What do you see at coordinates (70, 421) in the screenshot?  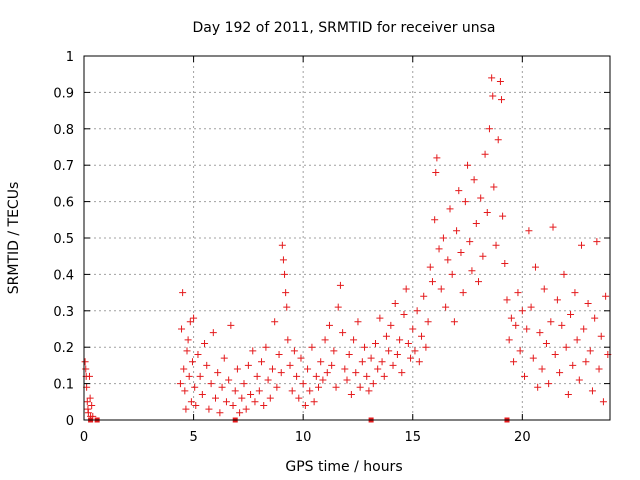 I see `y-tick-label: 0` at bounding box center [70, 421].